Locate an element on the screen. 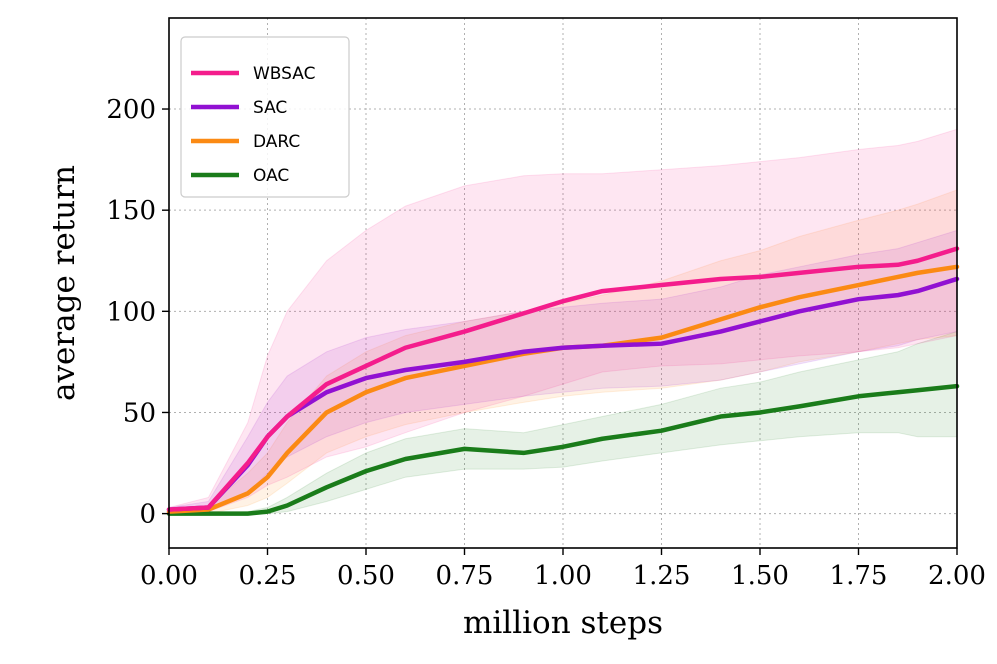 The width and height of the screenshot is (997, 664). y-tick-label: 200 is located at coordinates (131, 110).